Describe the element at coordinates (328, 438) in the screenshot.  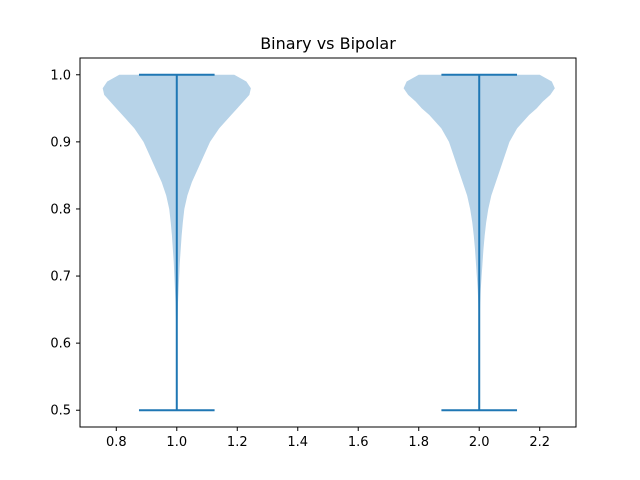
I see `x-axis: 0.8 1.0 1.2 1.4 1.6 1.8 2.0 2.2` at that location.